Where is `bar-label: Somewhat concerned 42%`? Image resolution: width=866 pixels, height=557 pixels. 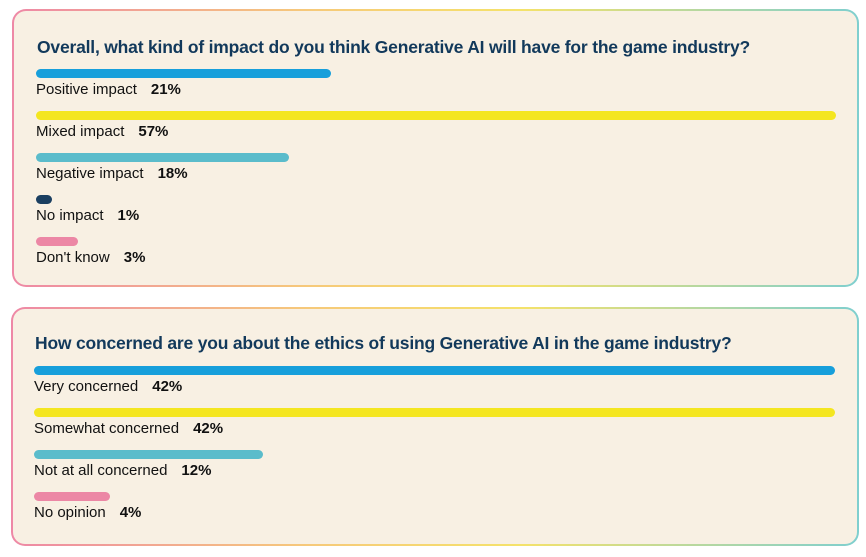 bar-label: Somewhat concerned 42% is located at coordinates (128, 428).